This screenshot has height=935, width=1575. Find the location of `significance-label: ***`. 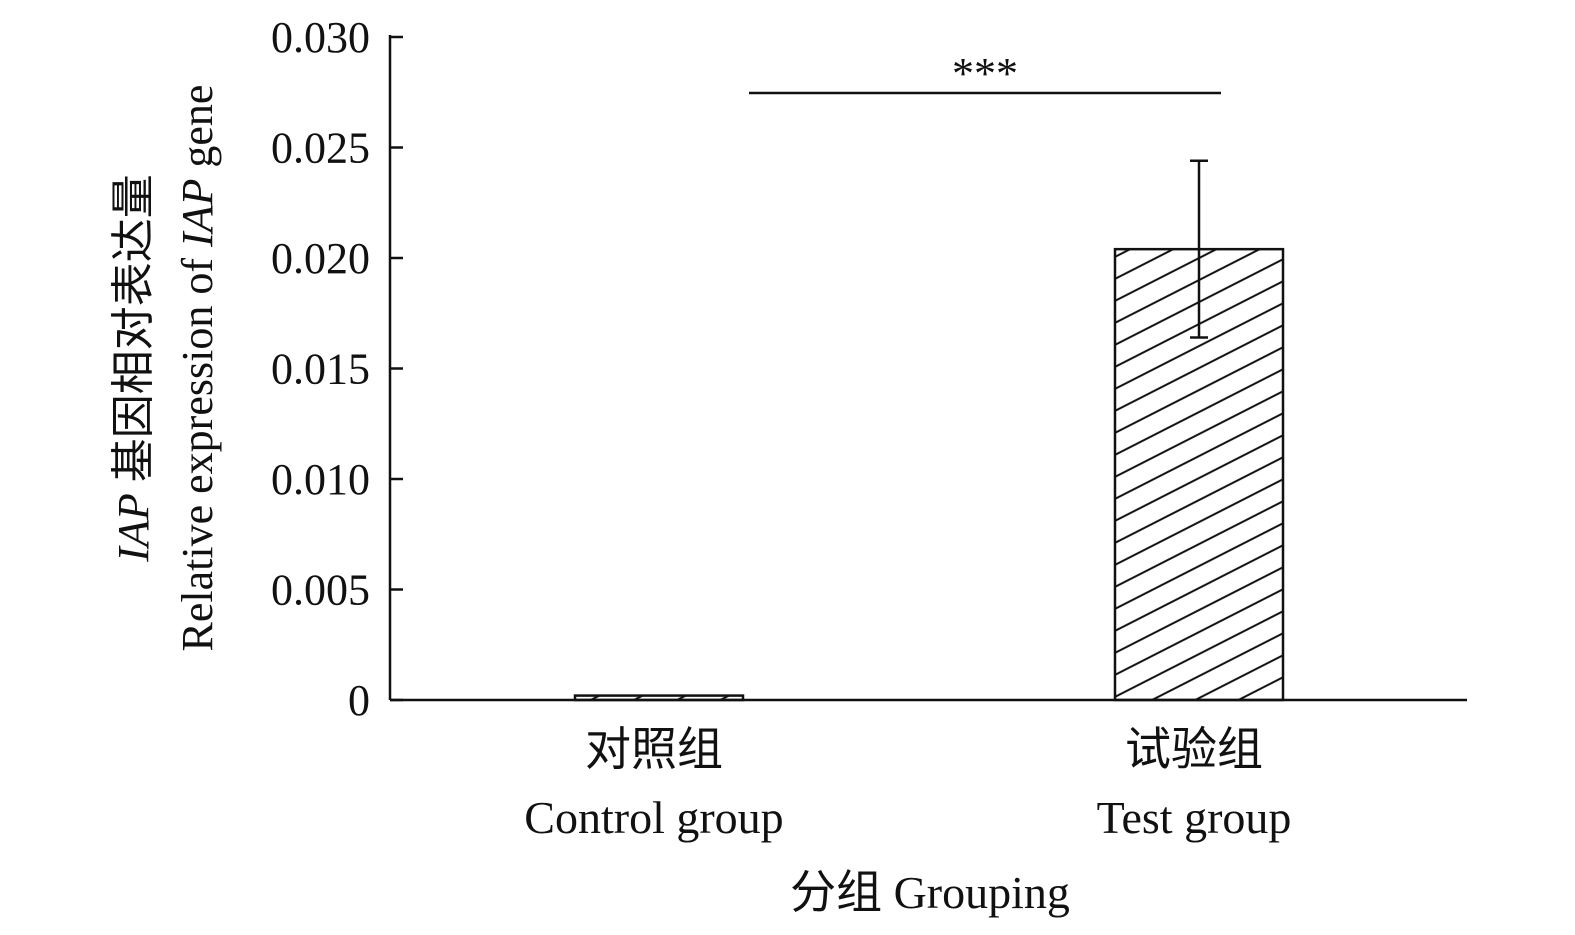

significance-label: *** is located at coordinates (985, 73).